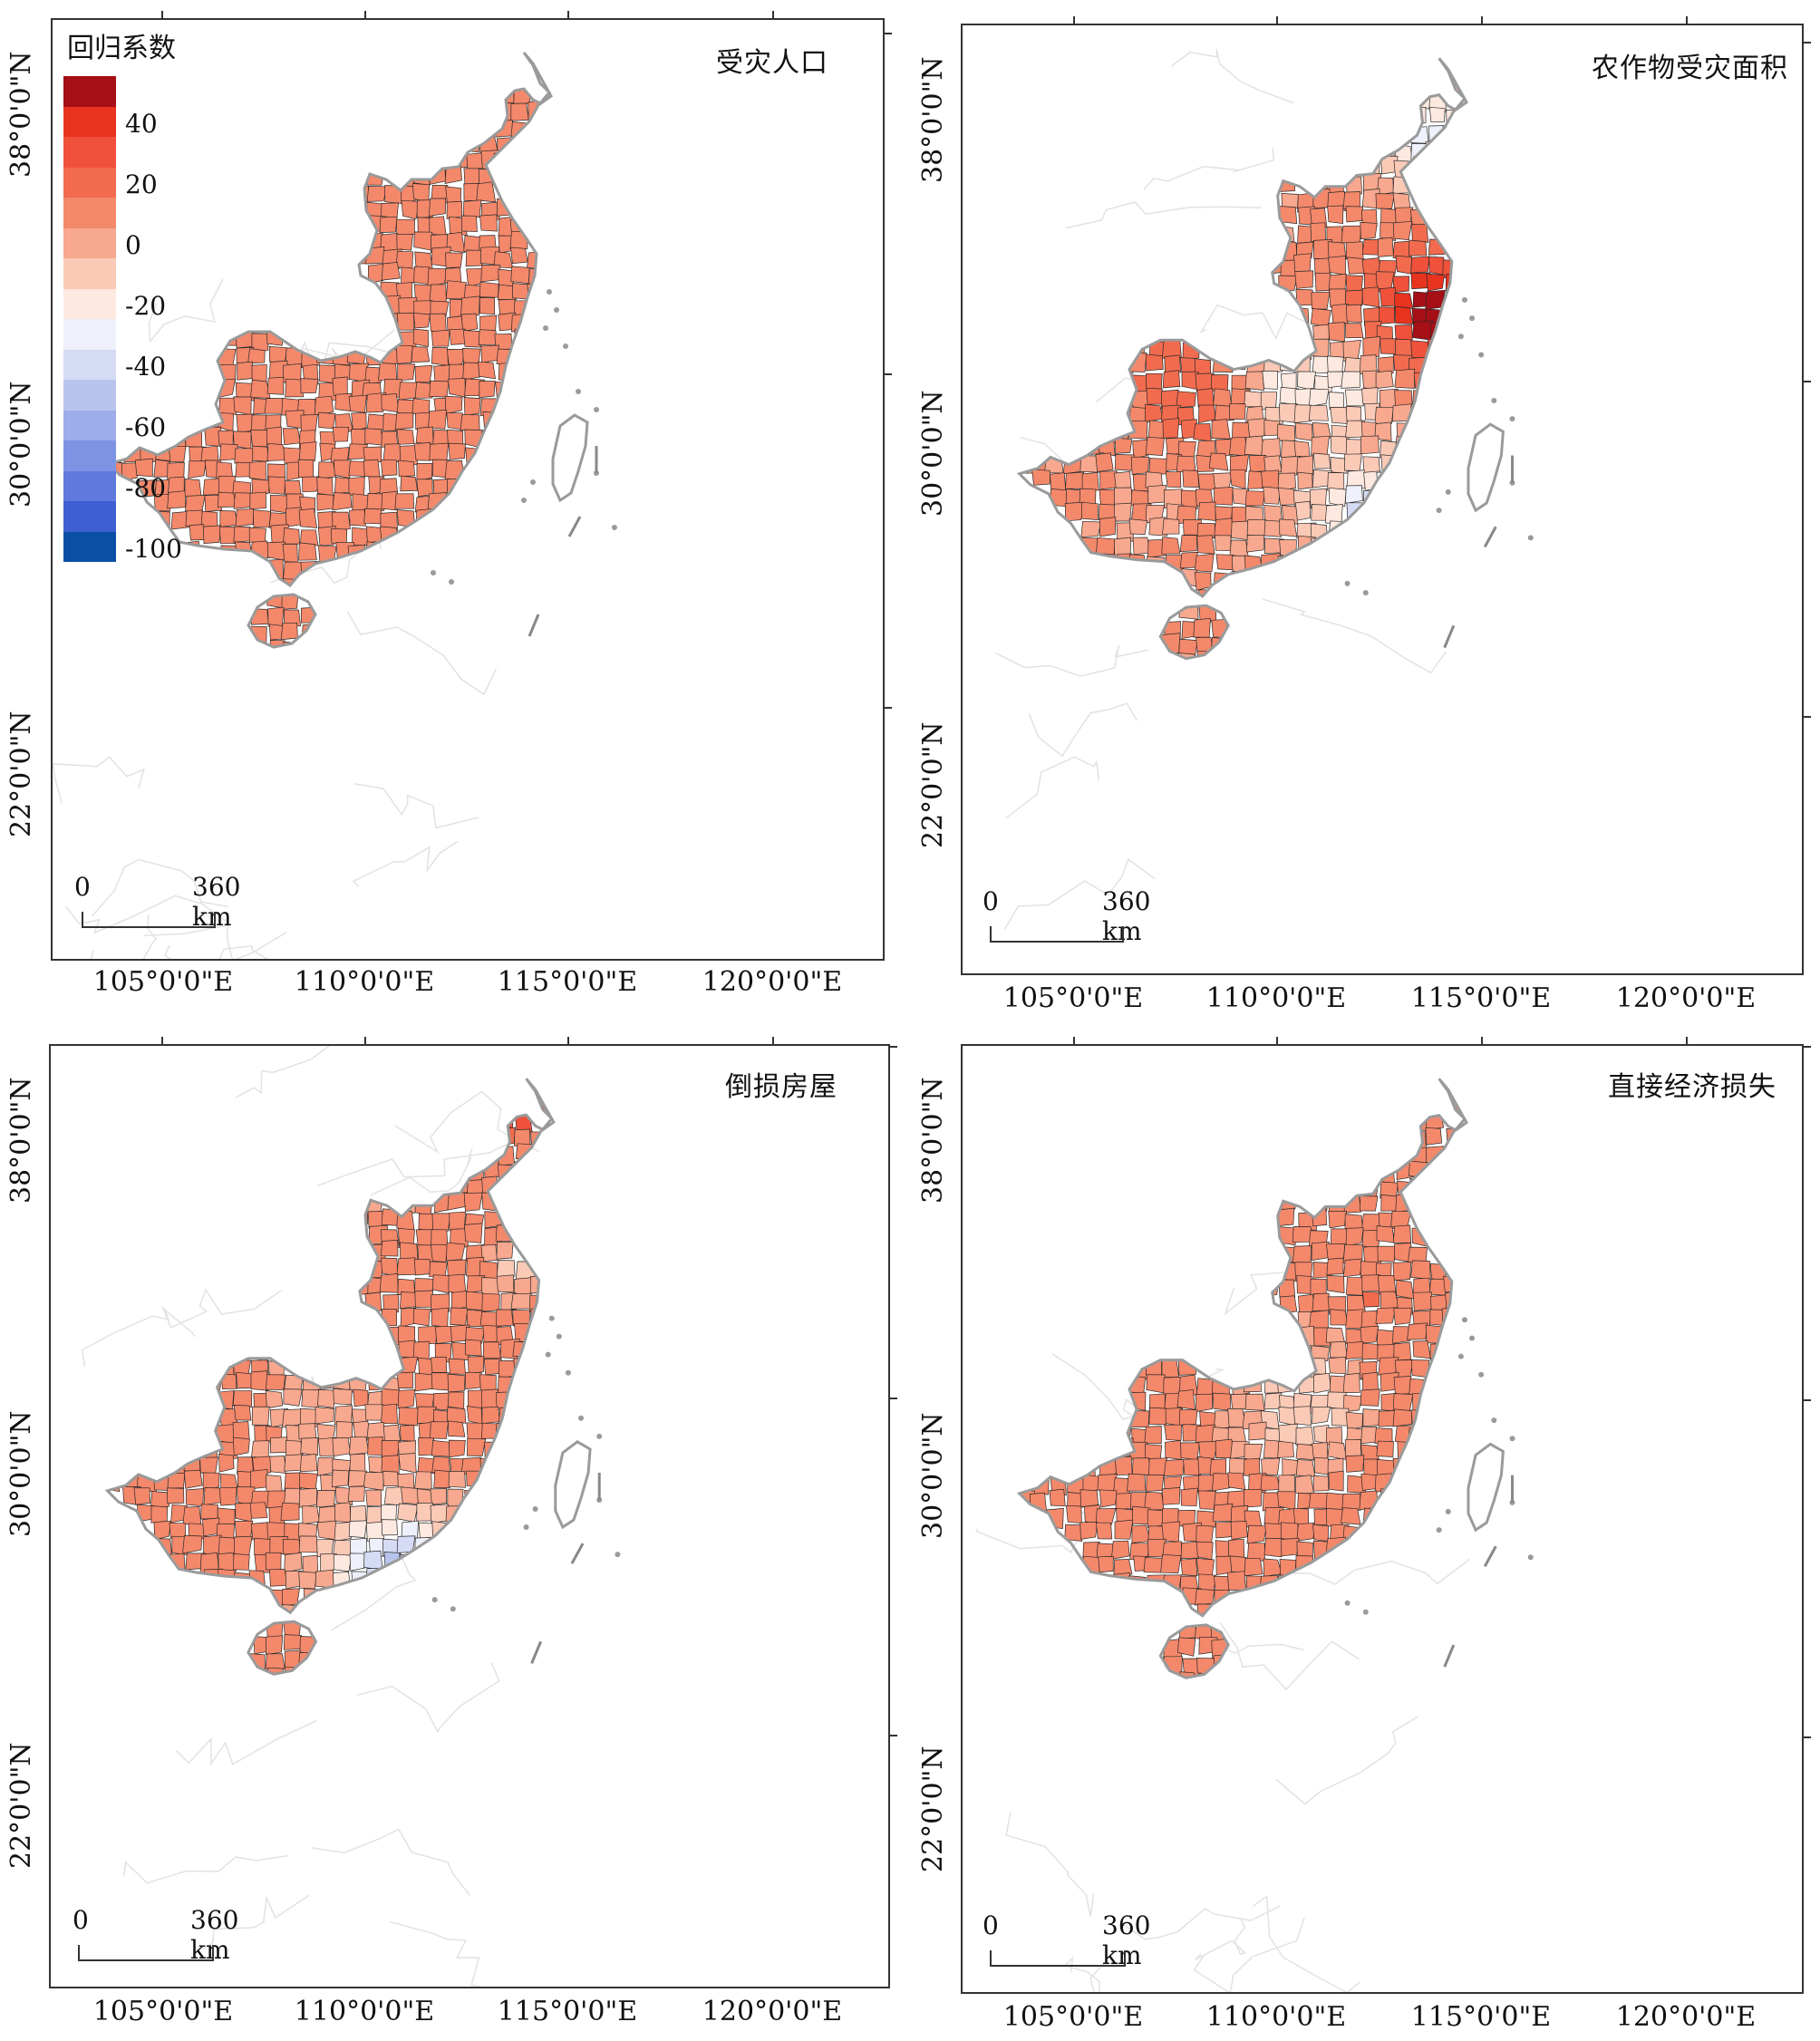  What do you see at coordinates (21, 1806) in the screenshot?
I see `y-label-22n: 22°0'0"N` at bounding box center [21, 1806].